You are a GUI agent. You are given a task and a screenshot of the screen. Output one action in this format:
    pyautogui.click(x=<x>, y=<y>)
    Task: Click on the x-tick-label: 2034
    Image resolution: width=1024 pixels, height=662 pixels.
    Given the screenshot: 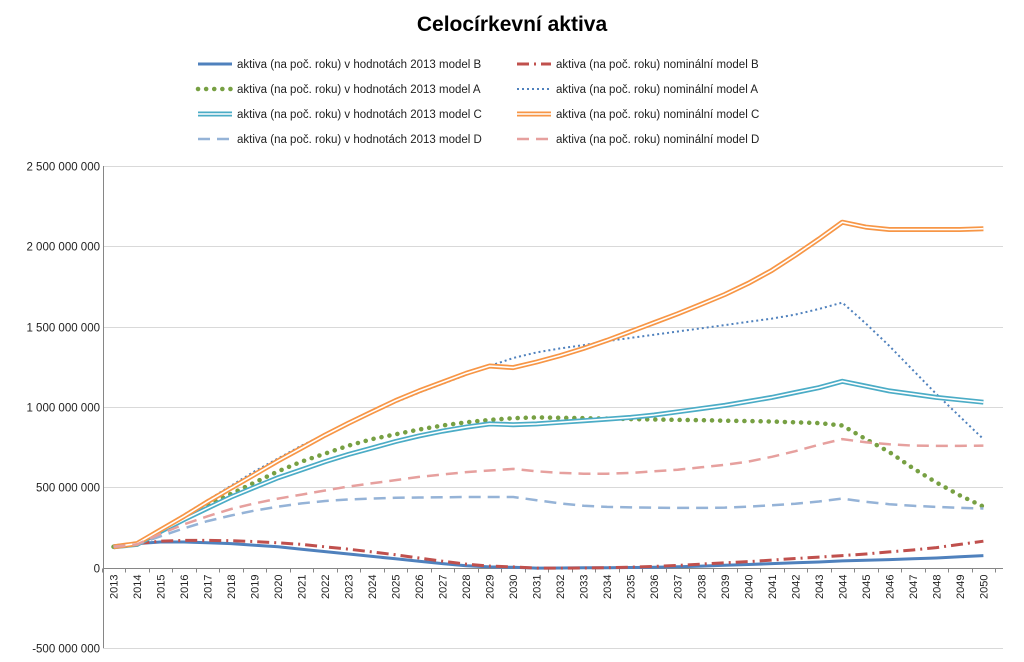 What is the action you would take?
    pyautogui.click(x=608, y=587)
    